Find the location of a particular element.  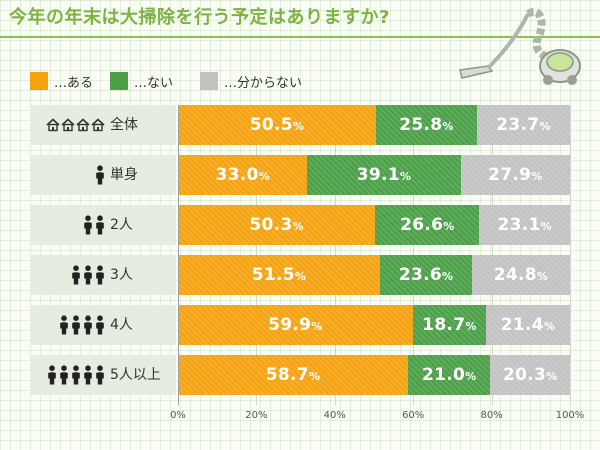

bar-segment: 58.7% is located at coordinates (293, 375).